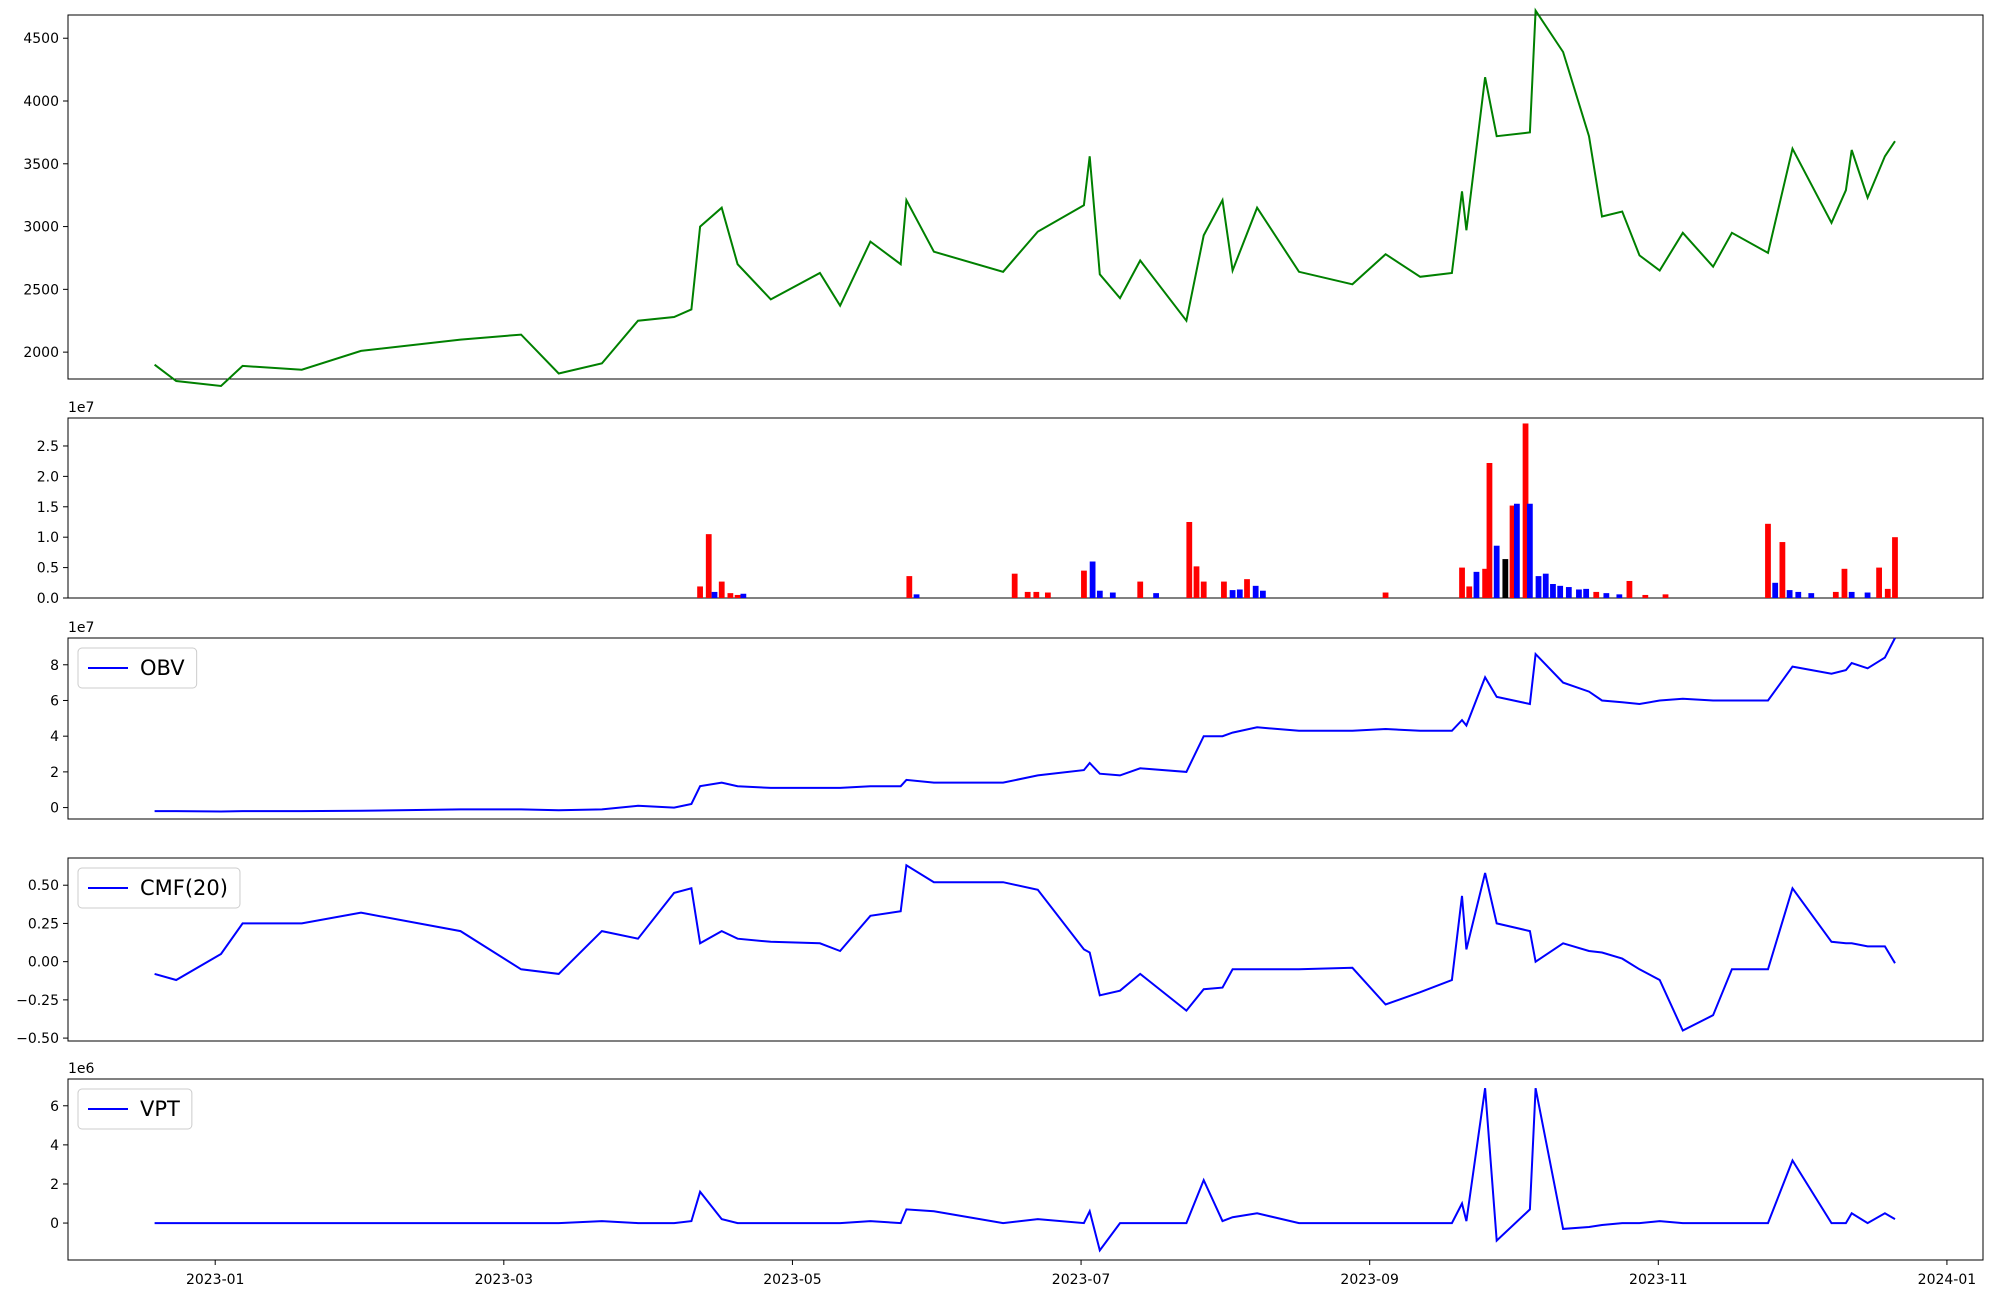 This screenshot has height=1300, width=2000. Describe the element at coordinates (41, 39) in the screenshot. I see `y-tick-label: 4500` at that location.